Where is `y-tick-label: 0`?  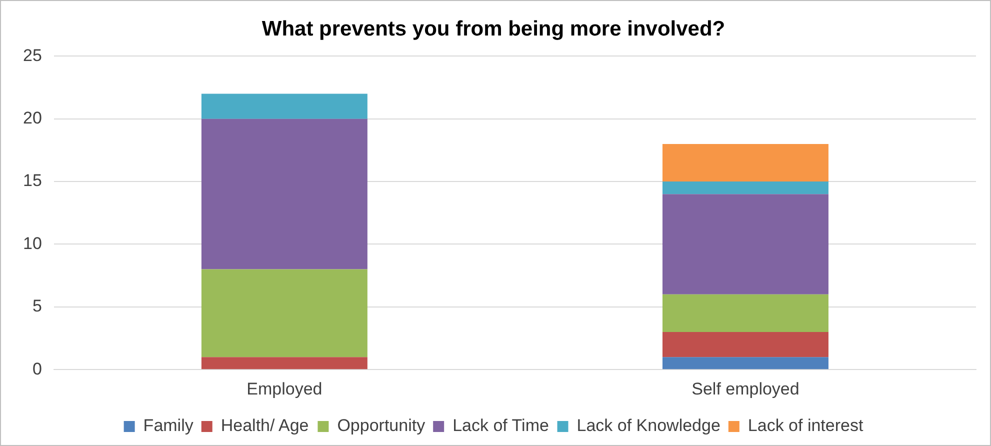
y-tick-label: 0 is located at coordinates (37, 368).